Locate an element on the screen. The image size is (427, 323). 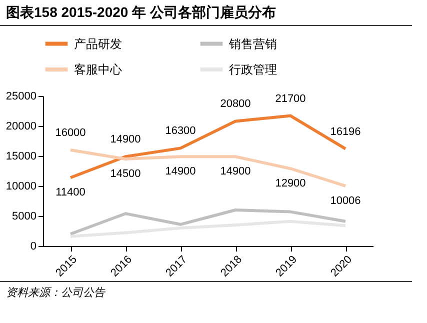
text: 资料来源：公司公告 is located at coordinates (206, 292).